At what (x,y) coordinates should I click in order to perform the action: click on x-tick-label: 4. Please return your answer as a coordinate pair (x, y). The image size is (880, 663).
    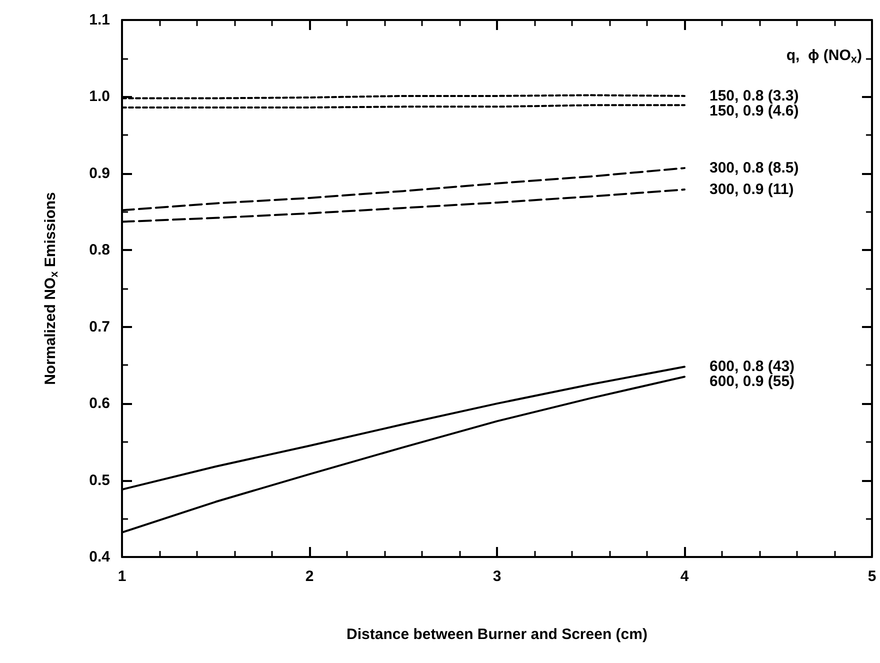
    Looking at the image, I should click on (685, 576).